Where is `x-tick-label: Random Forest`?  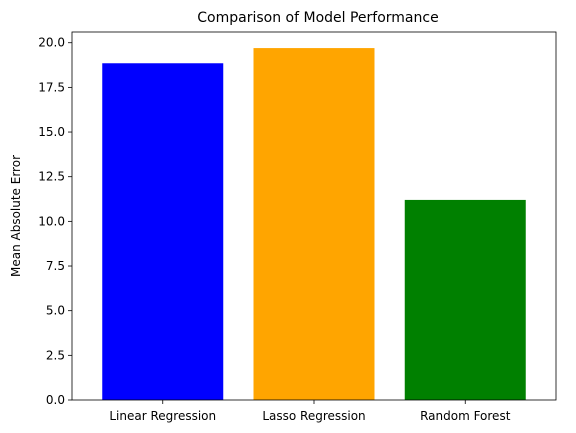 x-tick-label: Random Forest is located at coordinates (465, 416).